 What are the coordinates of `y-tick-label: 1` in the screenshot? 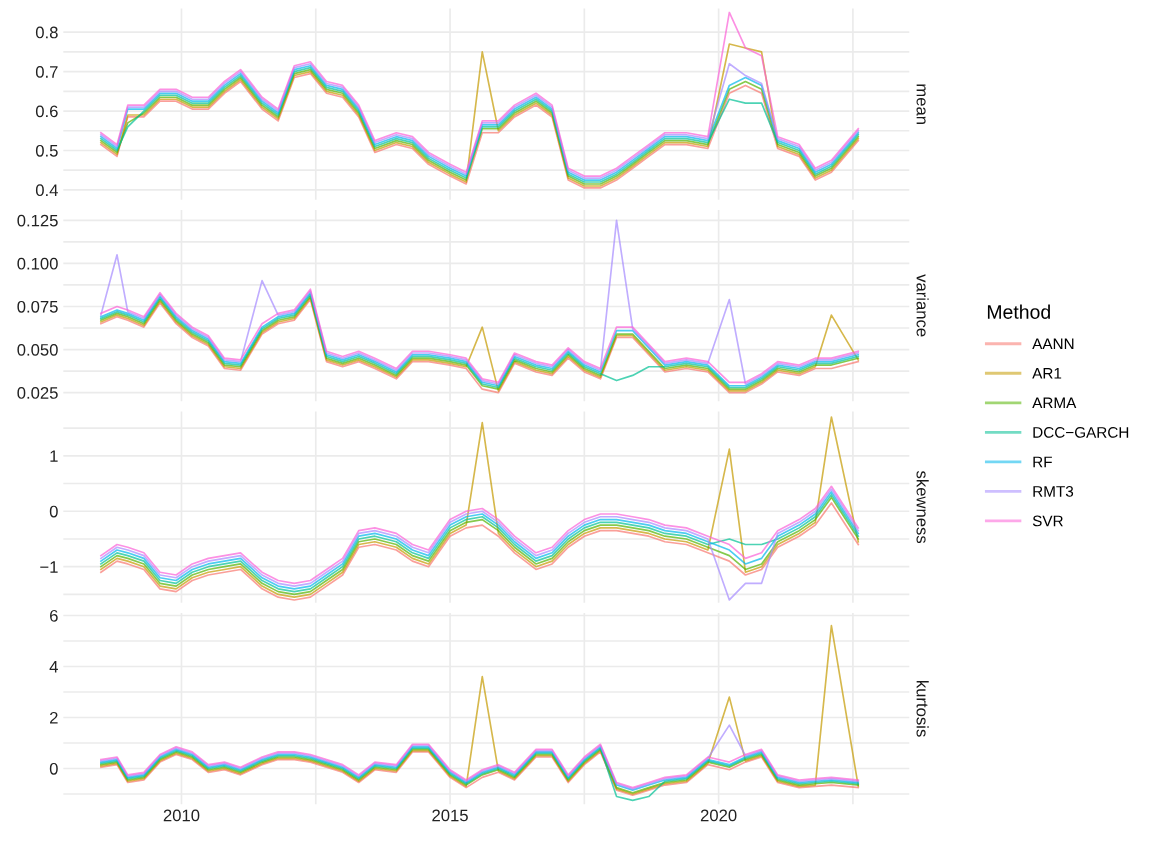 It's located at (54, 456).